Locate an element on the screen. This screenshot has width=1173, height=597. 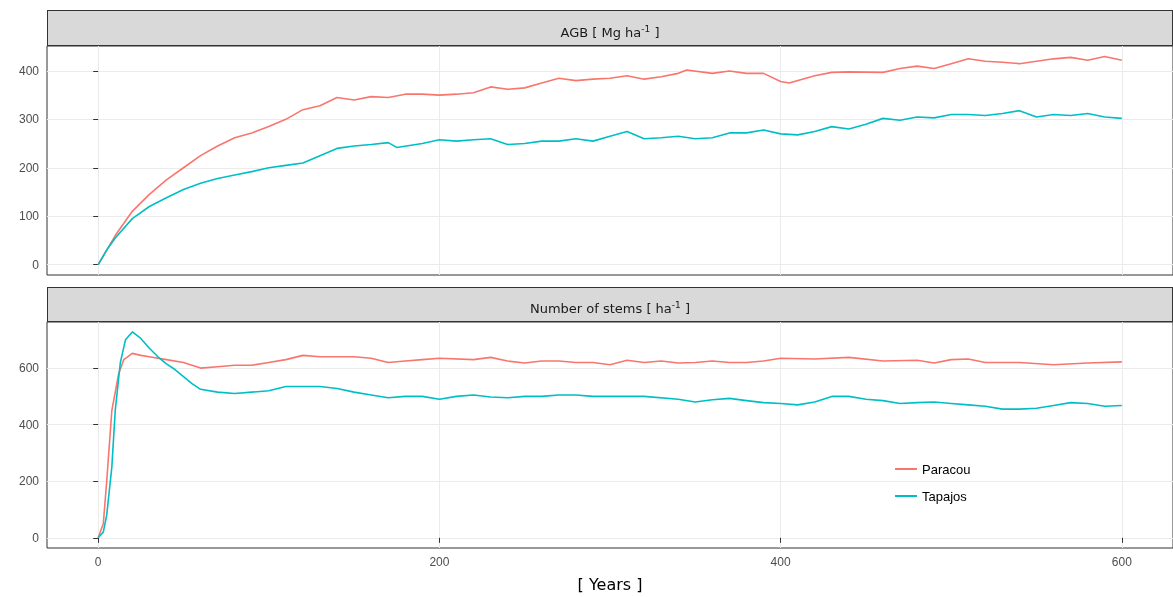
chart-title: Number of stems [ ha$^{-1}$ ] is located at coordinates (610, 304).